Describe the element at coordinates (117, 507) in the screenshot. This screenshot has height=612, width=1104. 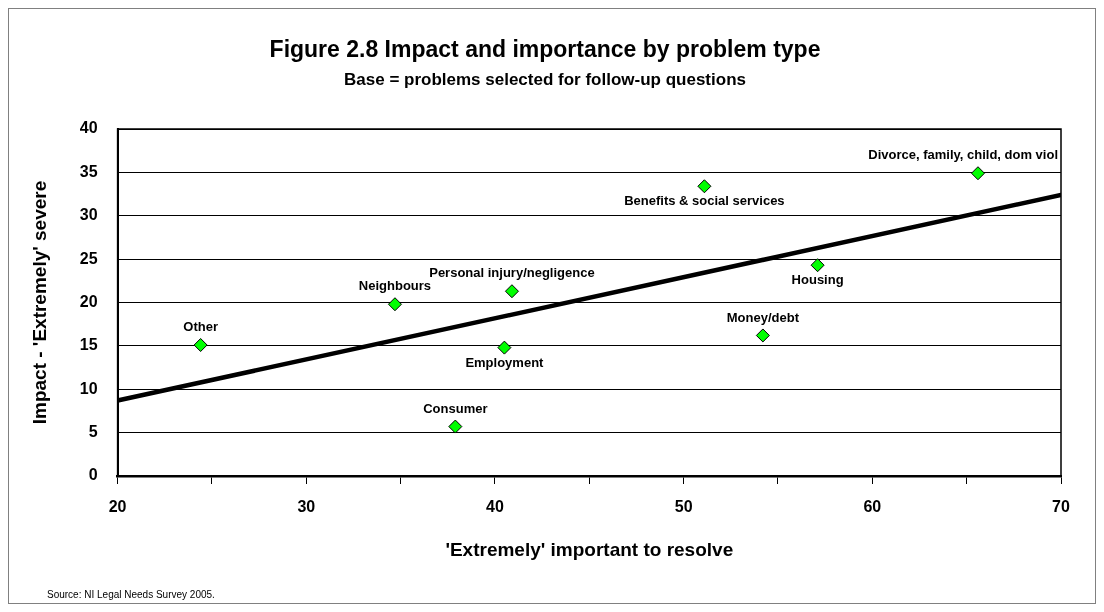
I see `x-tick-label: 20` at that location.